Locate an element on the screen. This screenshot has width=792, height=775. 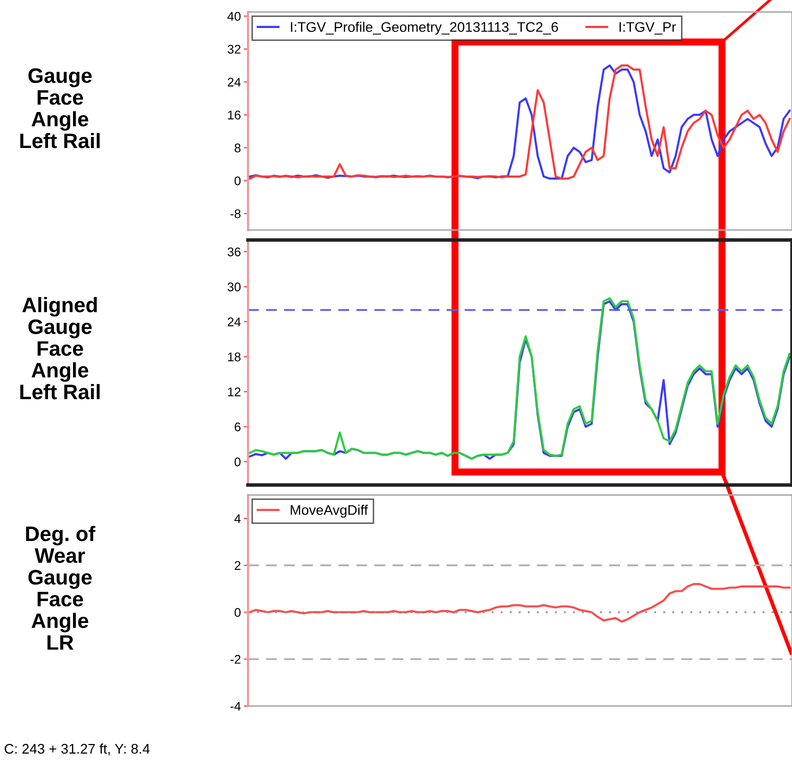
y-tick-label: 6 is located at coordinates (237, 427).